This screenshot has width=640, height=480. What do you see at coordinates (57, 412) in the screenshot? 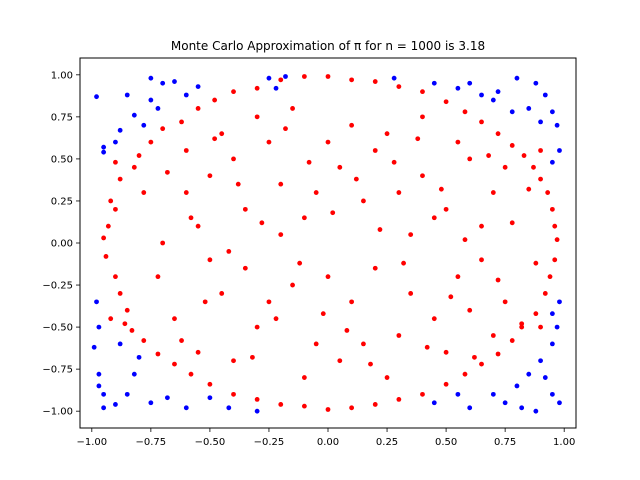
I see `y-tick-label: −1.00` at bounding box center [57, 412].